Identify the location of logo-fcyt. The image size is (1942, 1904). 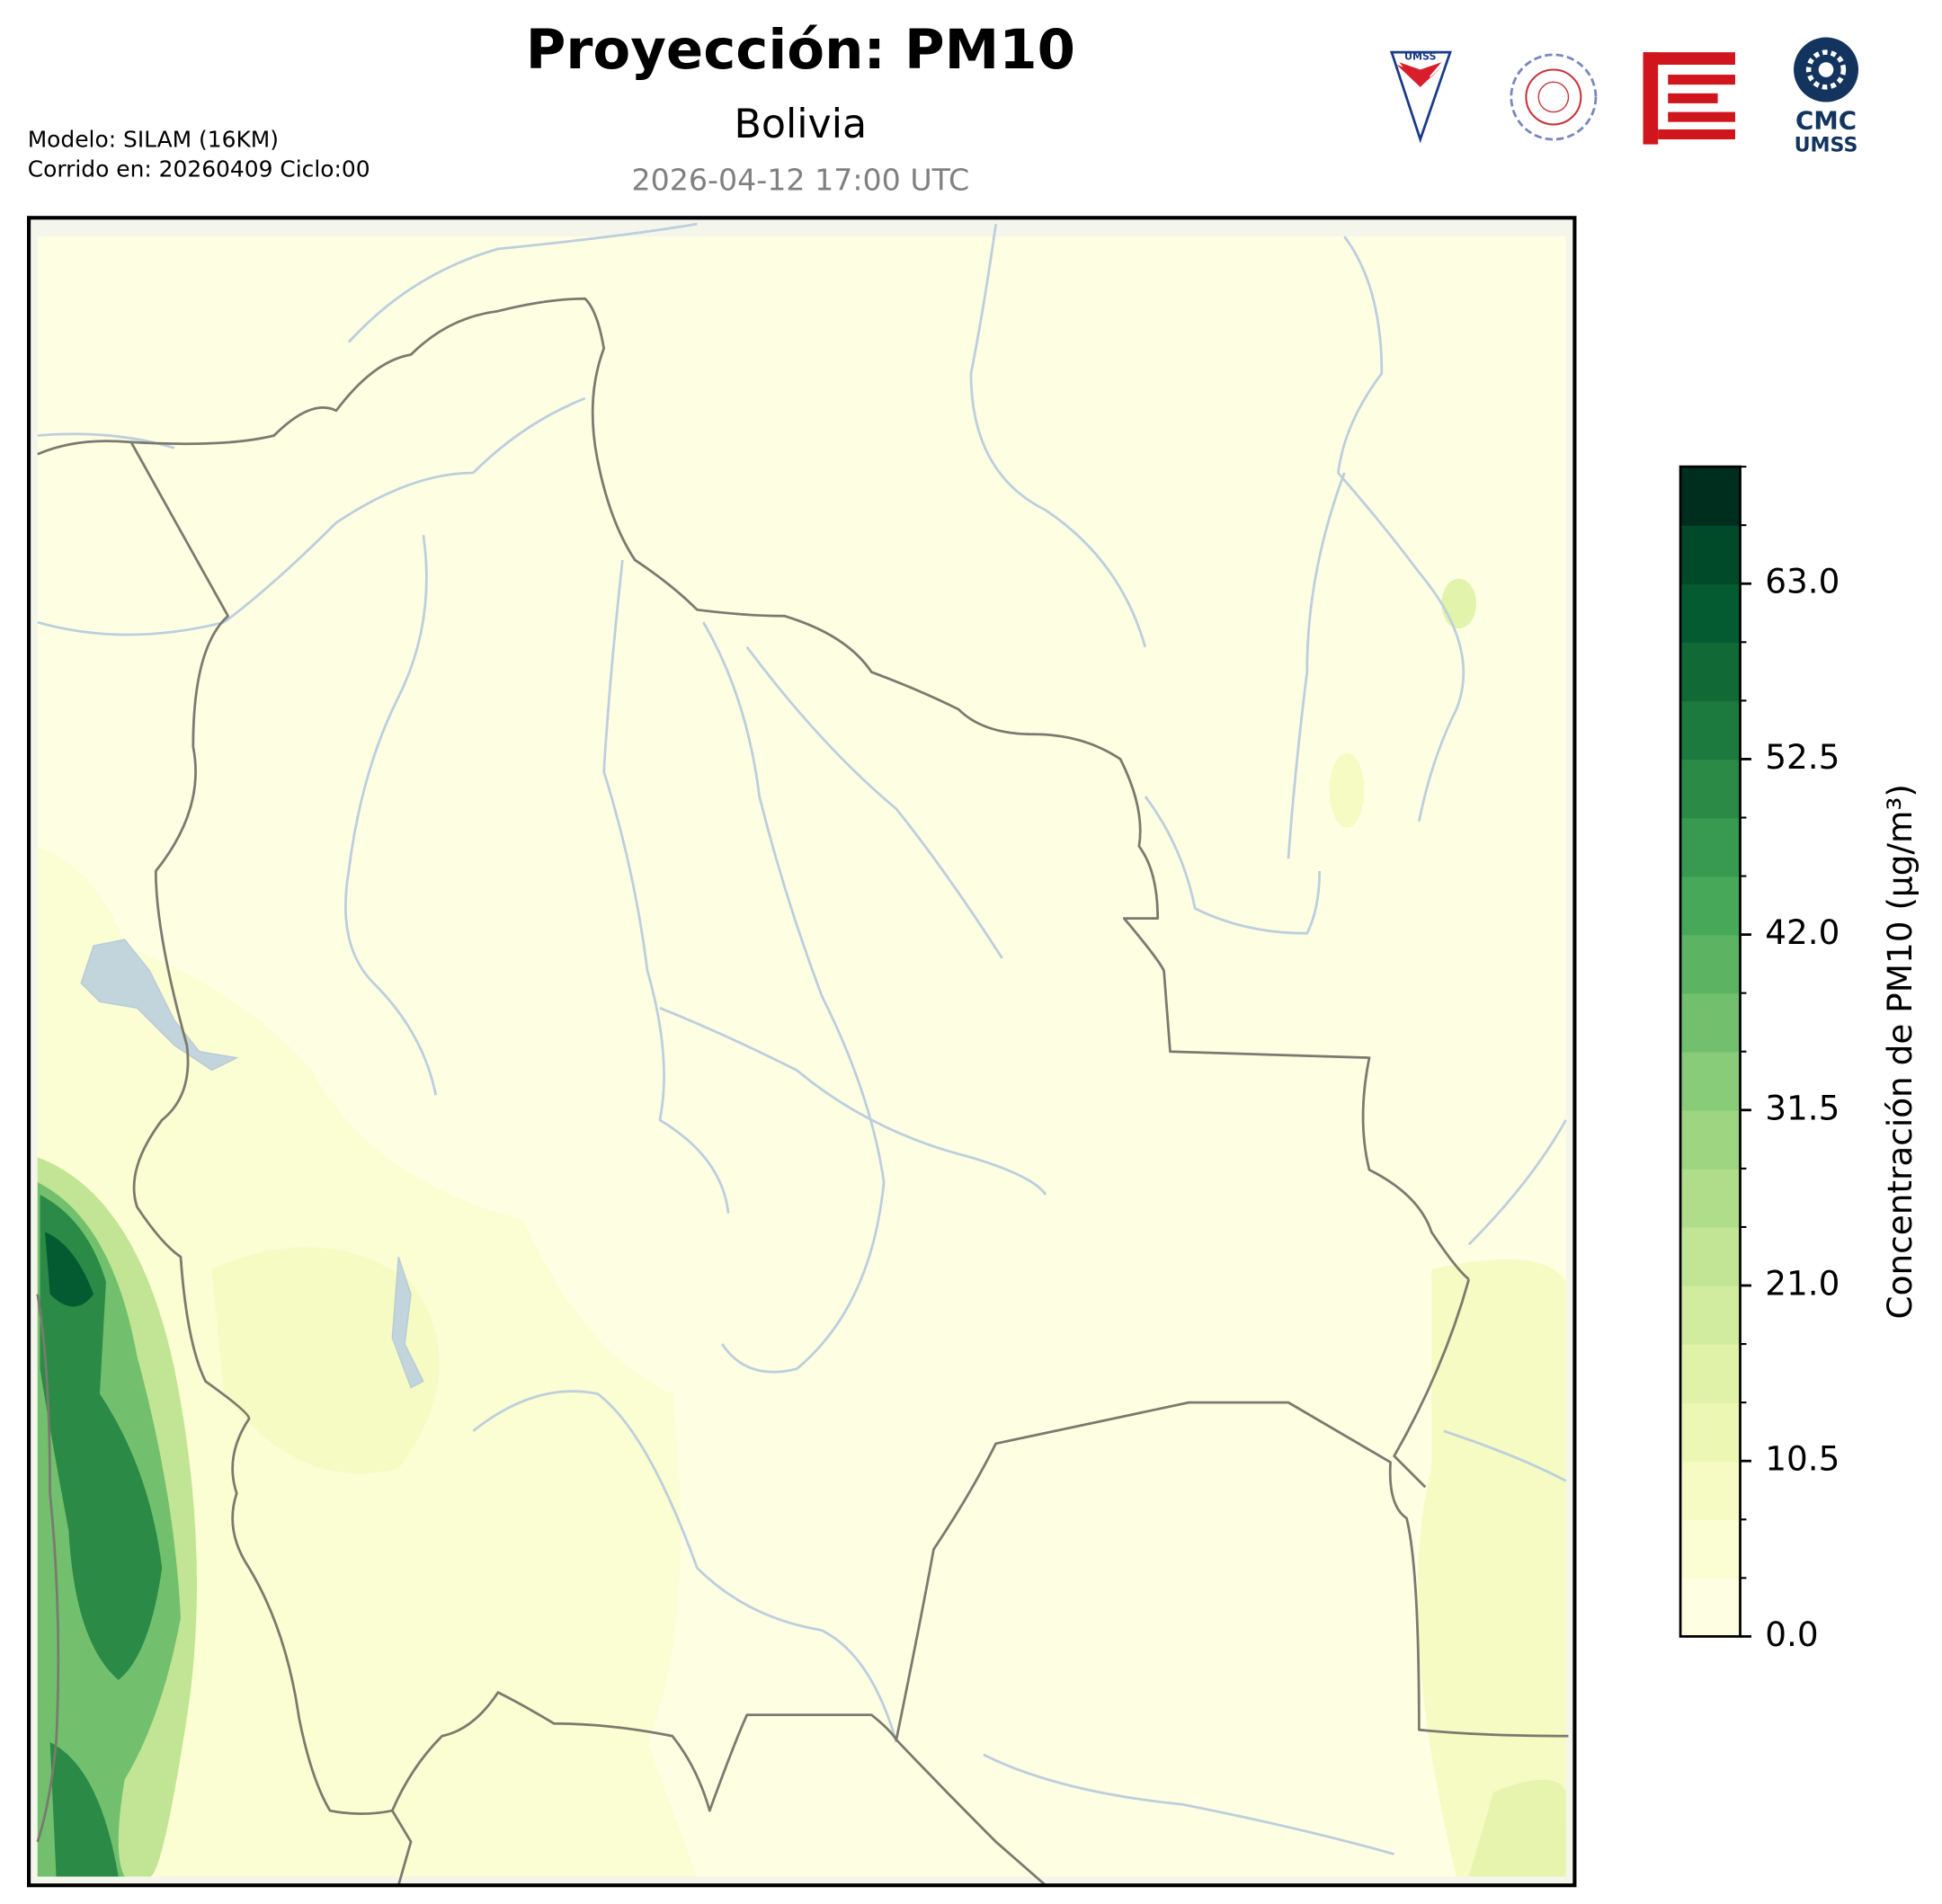
(1689, 98).